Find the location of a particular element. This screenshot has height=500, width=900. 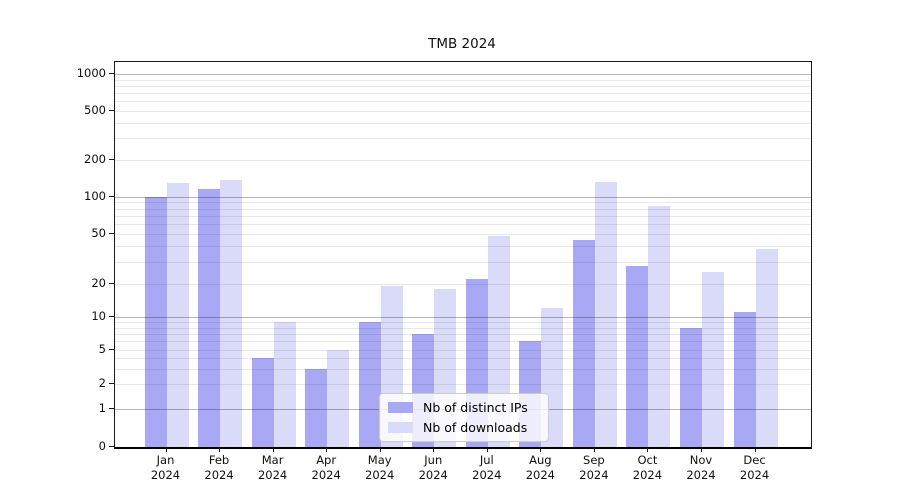

x-tick-label-may: May 2024 is located at coordinates (380, 467).